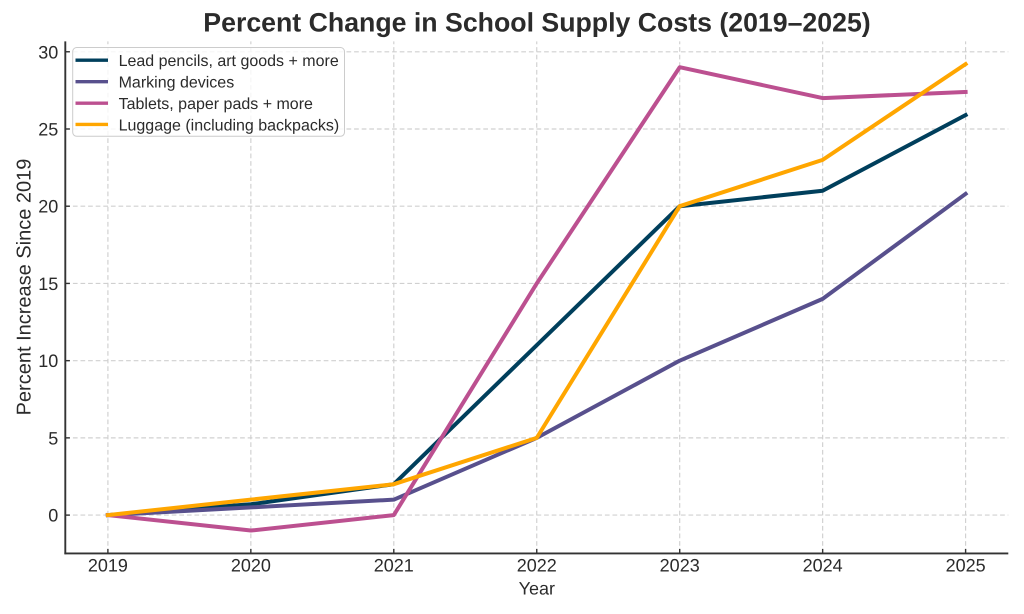 This screenshot has width=1024, height=614. I want to click on svg-text: 2022, so click(537, 565).